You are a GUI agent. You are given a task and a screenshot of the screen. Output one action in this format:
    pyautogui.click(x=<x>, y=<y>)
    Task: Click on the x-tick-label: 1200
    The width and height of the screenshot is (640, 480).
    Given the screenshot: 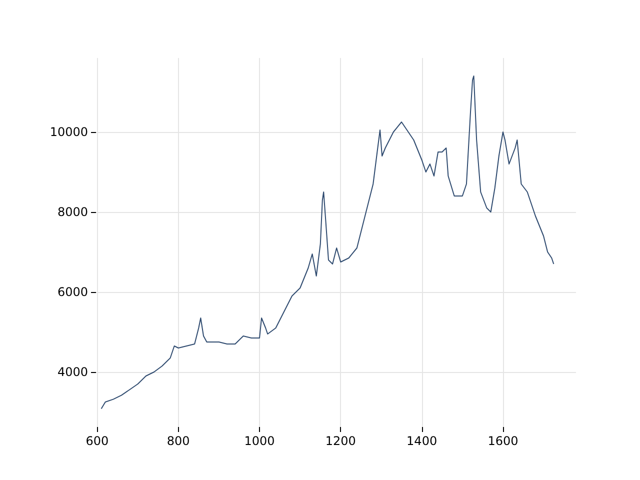 What is the action you would take?
    pyautogui.click(x=340, y=441)
    